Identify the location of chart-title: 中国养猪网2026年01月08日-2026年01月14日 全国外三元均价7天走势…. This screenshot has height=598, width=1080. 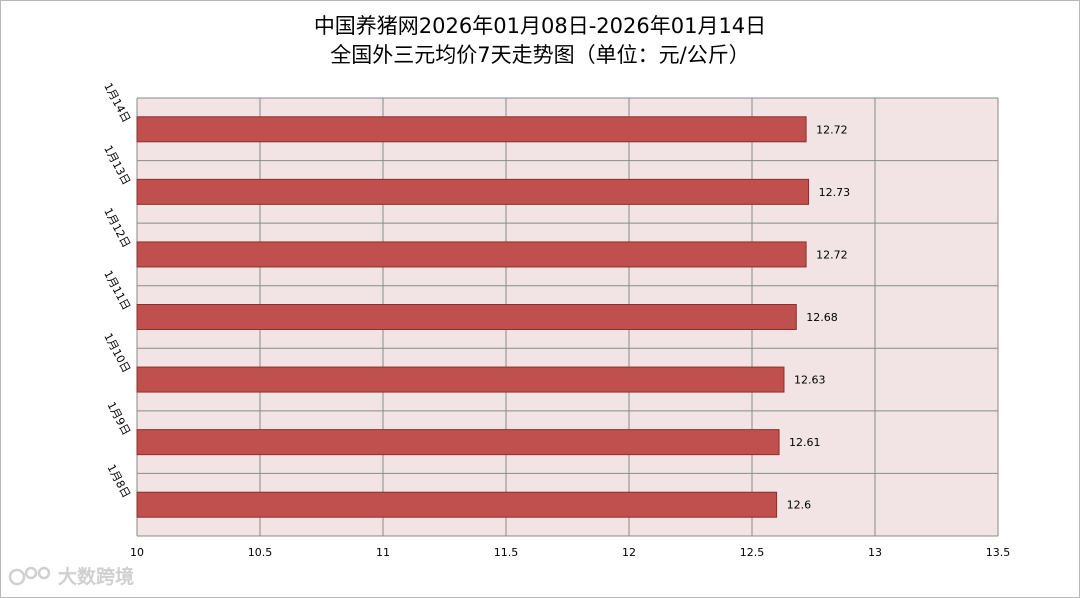
(540, 41).